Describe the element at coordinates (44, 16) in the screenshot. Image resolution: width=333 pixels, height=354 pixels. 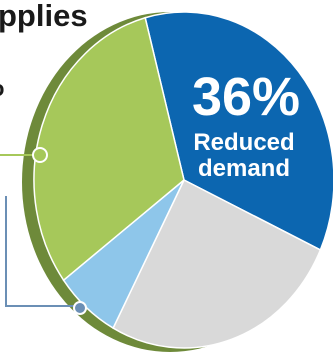
I see `chart-heading: pplies` at that location.